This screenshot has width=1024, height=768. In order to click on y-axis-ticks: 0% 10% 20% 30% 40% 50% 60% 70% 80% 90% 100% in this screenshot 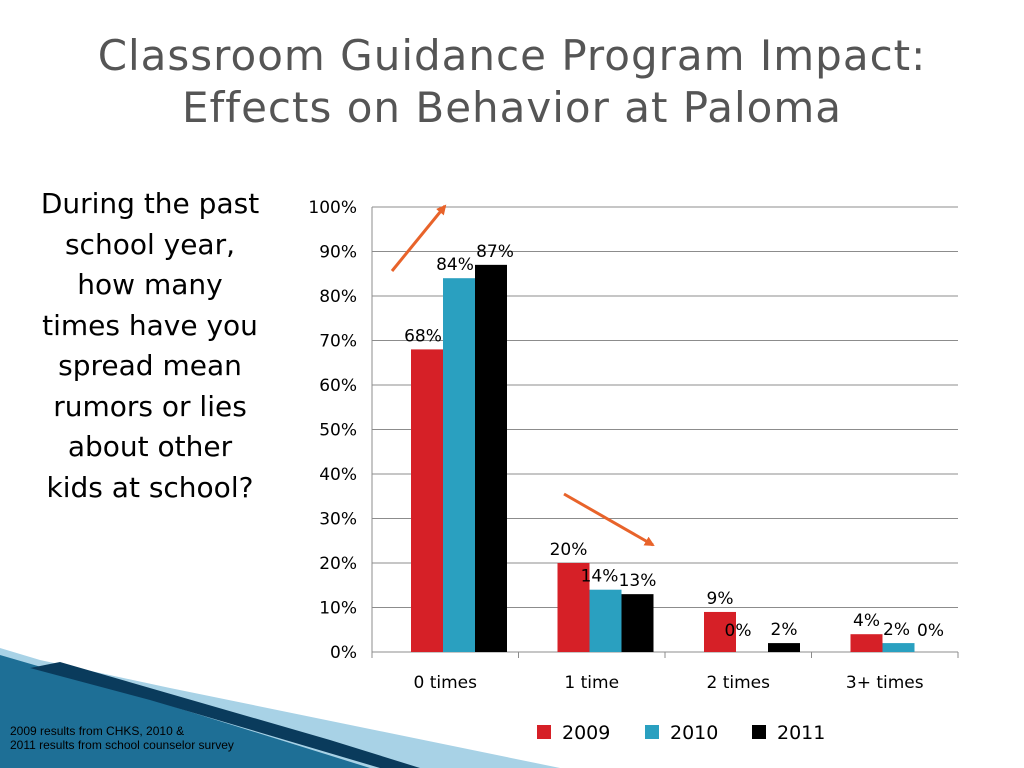, I will do `click(332, 430)`.